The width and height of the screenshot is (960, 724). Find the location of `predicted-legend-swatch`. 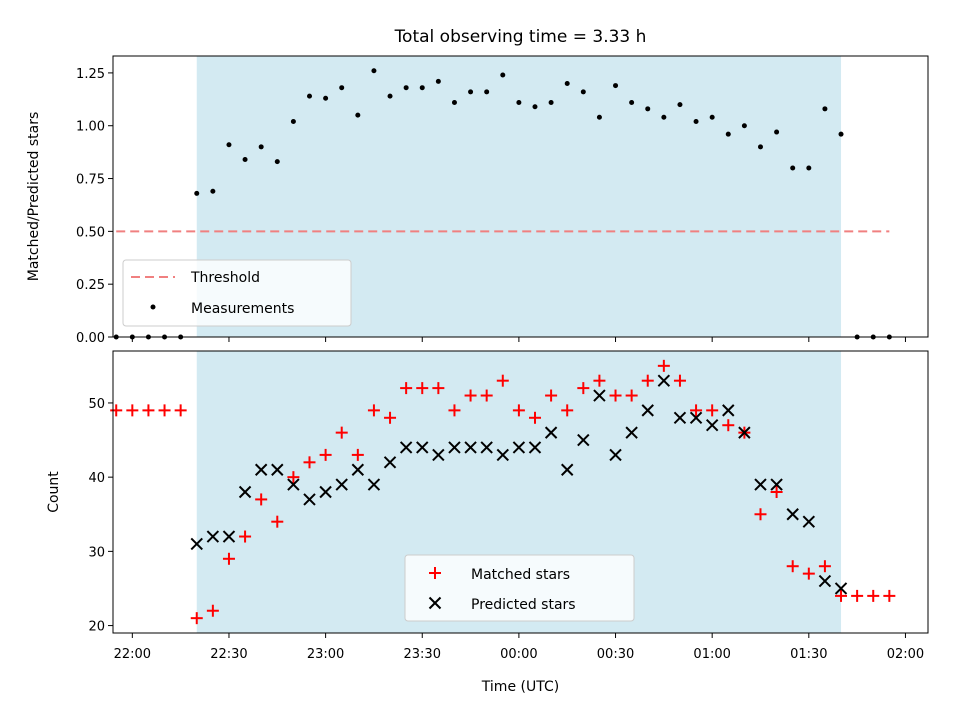

predicted-legend-swatch is located at coordinates (435, 603).